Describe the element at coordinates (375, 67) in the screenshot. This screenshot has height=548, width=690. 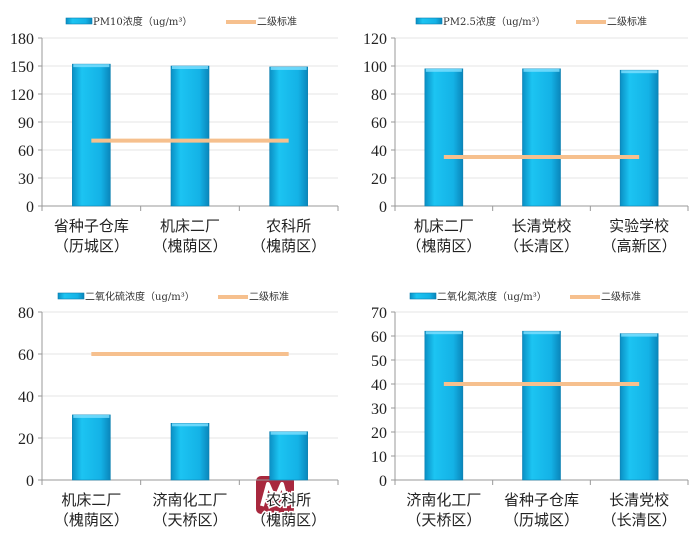
I see `y-tick-label: 100` at that location.